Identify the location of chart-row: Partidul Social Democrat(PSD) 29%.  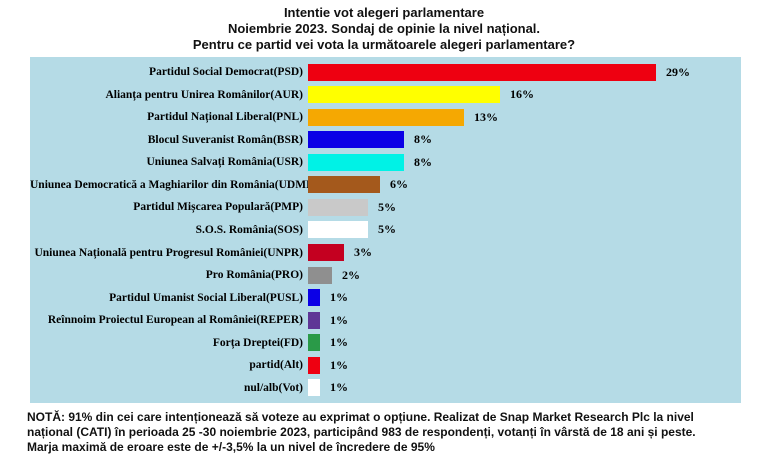
(385, 72).